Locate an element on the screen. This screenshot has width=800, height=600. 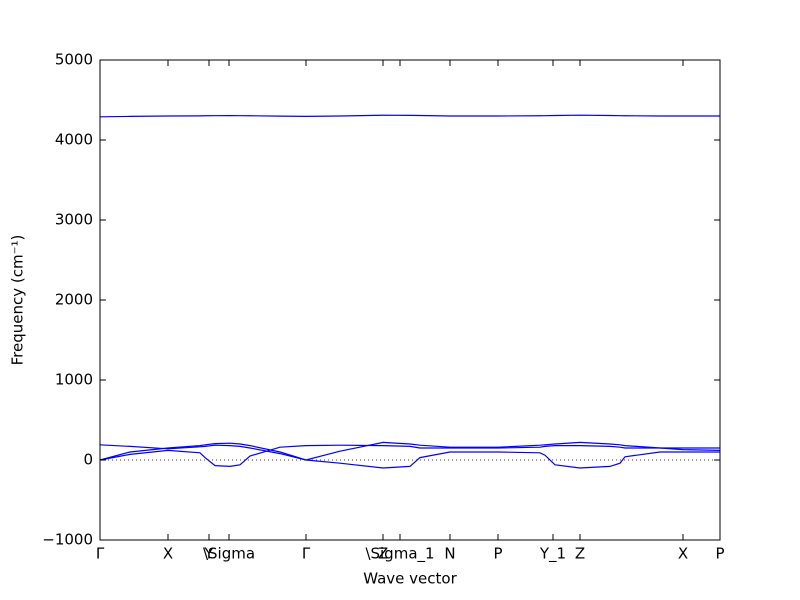
y-tick-label: −1000 is located at coordinates (67, 540).